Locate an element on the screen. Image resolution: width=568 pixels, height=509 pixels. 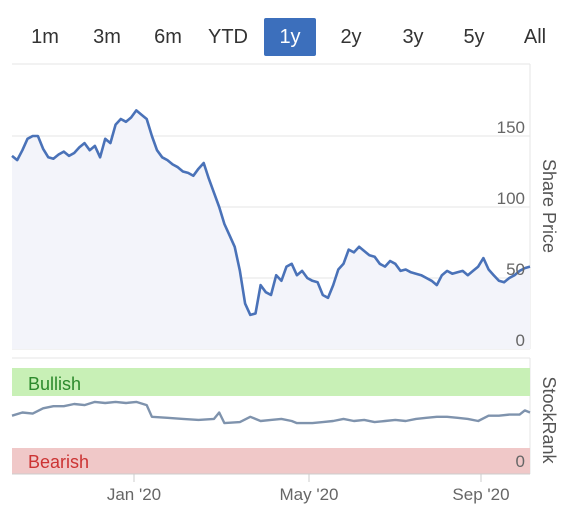
bullish-label: Bullish is located at coordinates (54, 384).